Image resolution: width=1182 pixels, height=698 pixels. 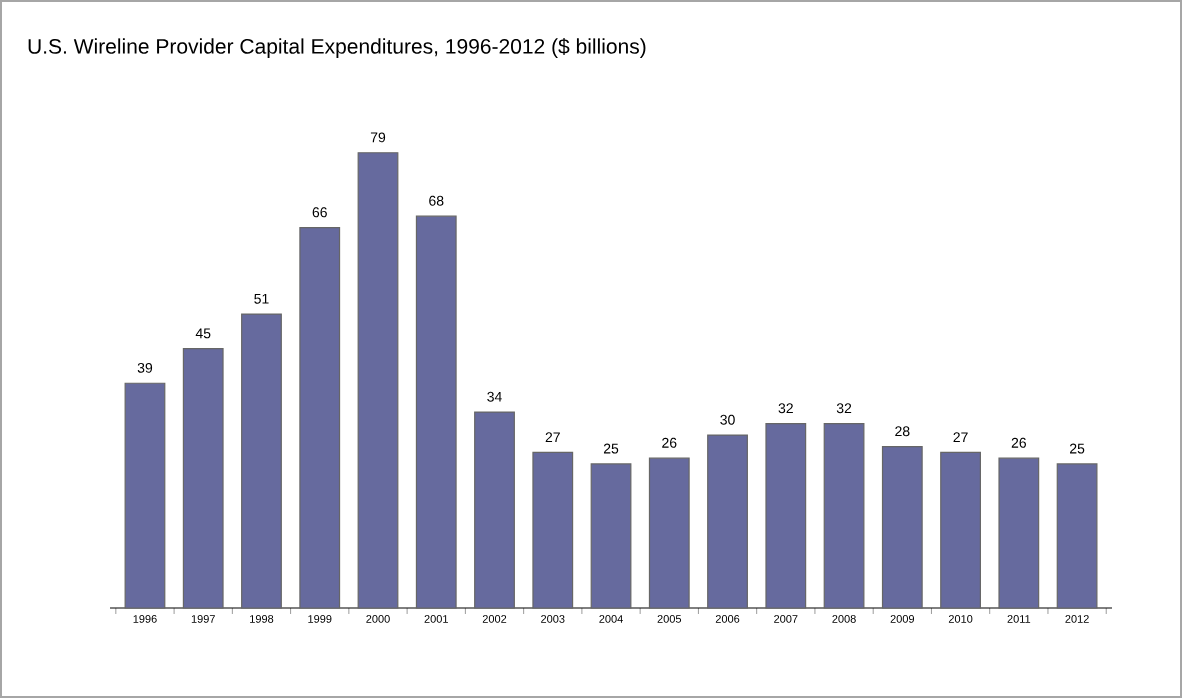 What do you see at coordinates (319, 212) in the screenshot?
I see `data-label: 66` at bounding box center [319, 212].